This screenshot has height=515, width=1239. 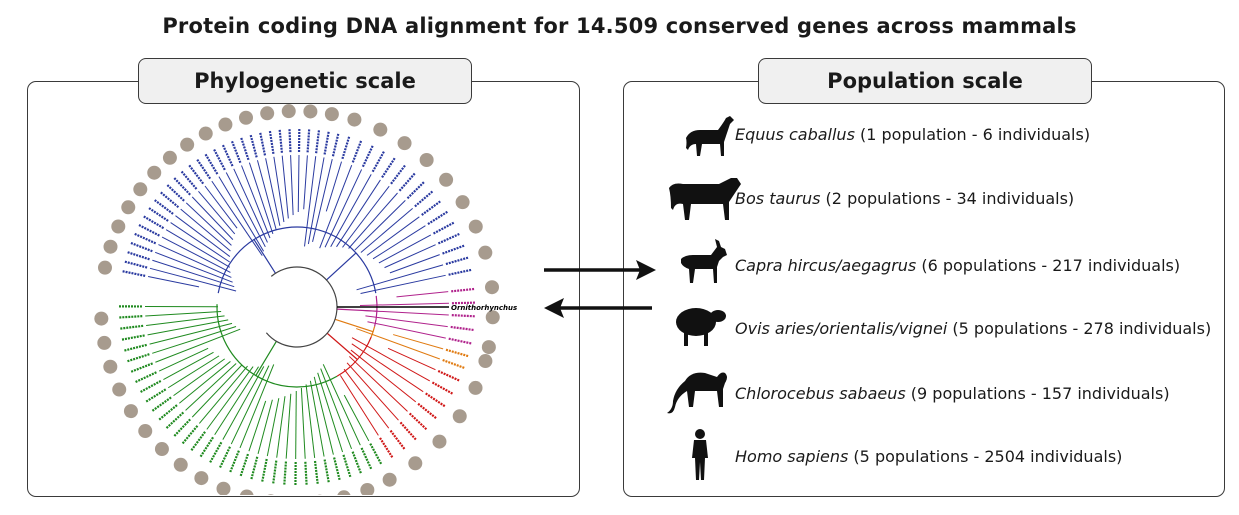 I want to click on species-name: Bos taurus, so click(x=778, y=198).